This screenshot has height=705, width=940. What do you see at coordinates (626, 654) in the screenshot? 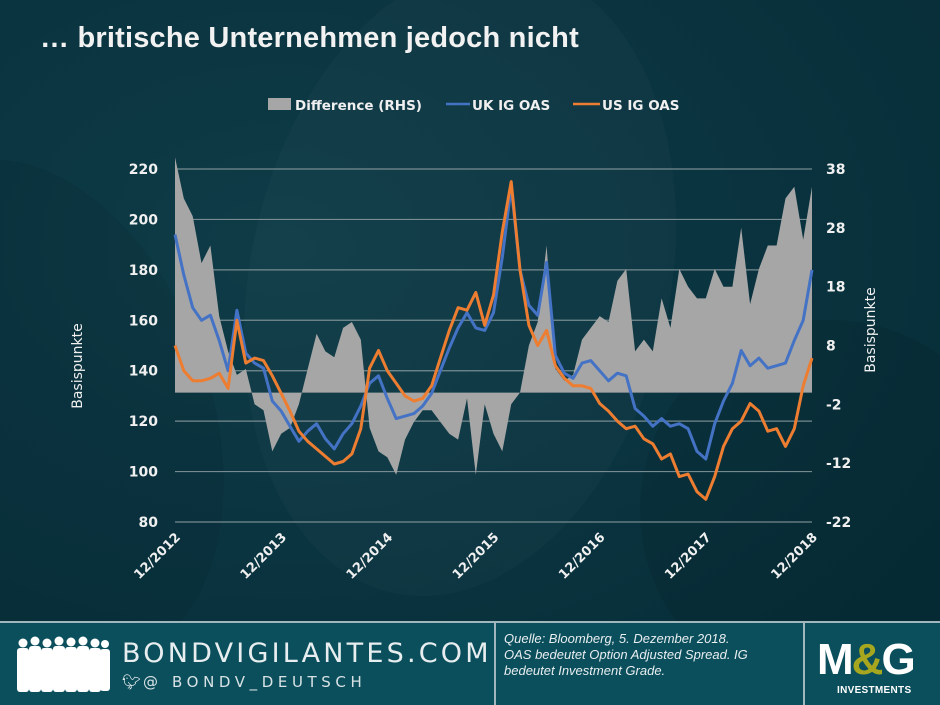
I see `source-line: OAS bedeutet Option Adjusted Spread. IG` at bounding box center [626, 654].